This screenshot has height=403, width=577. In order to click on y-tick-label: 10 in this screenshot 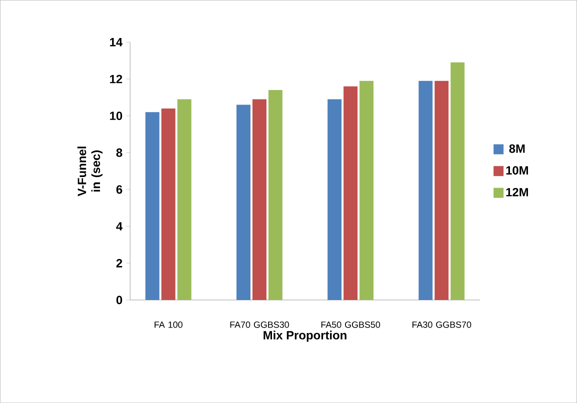, I will do `click(116, 116)`.